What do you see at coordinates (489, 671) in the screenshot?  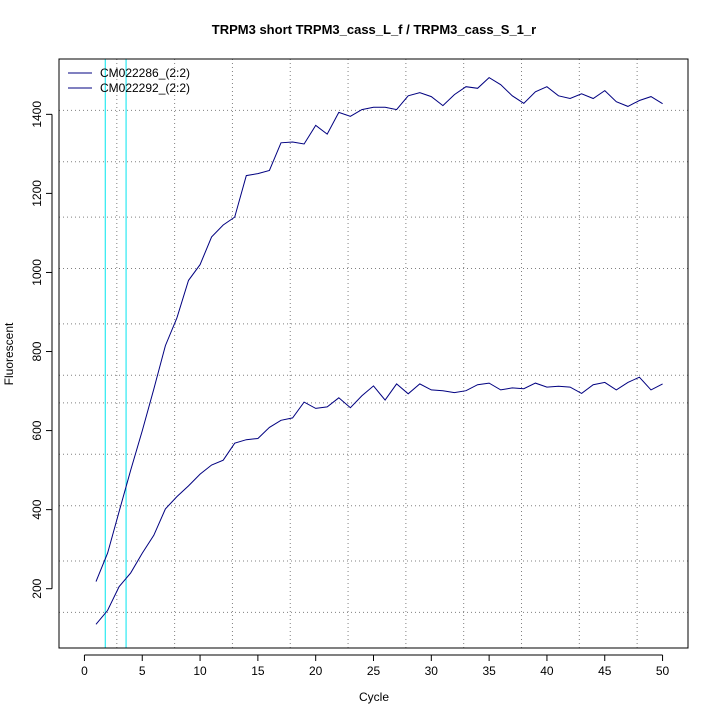 I see `x-tick-label-7: 35` at bounding box center [489, 671].